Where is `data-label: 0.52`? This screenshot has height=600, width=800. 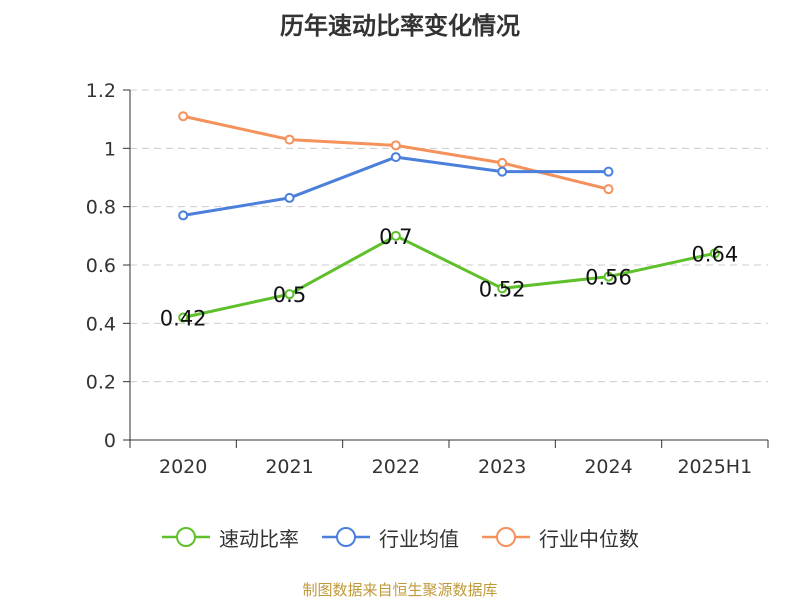
data-label: 0.52 is located at coordinates (502, 289).